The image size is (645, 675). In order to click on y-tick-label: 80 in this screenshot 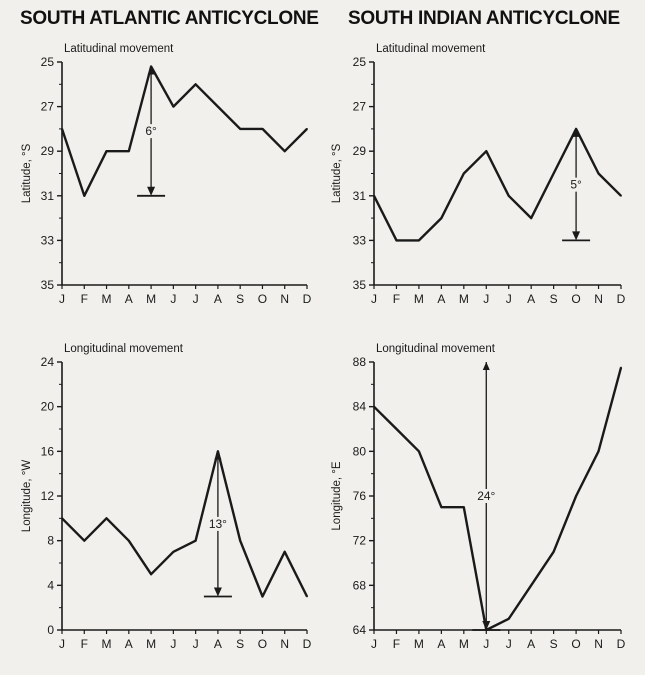, I will do `click(360, 451)`.